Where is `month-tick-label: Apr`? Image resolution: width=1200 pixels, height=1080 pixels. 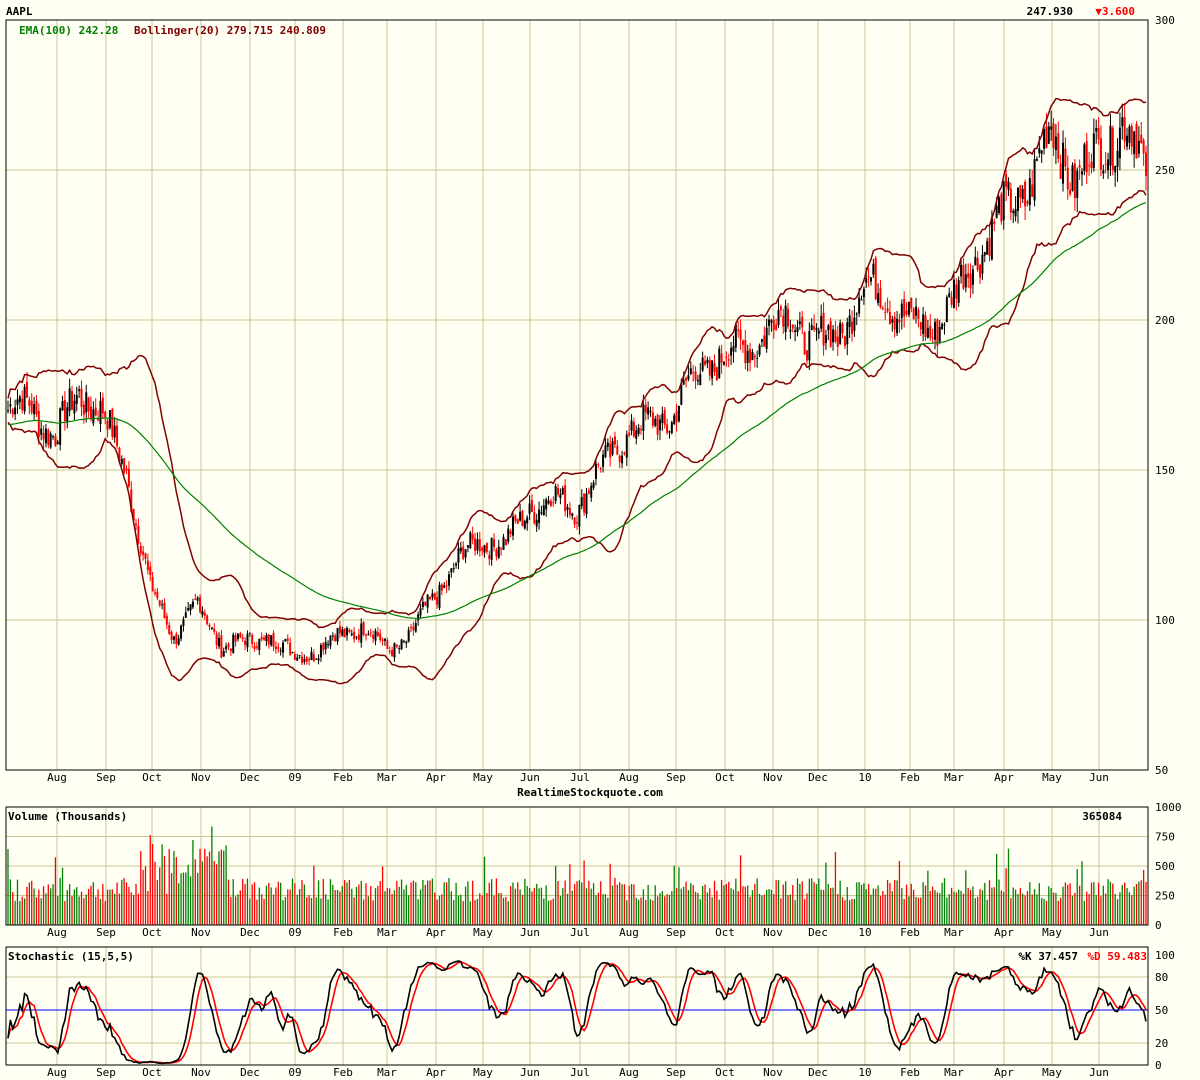
month-tick-label: Apr is located at coordinates (436, 1072).